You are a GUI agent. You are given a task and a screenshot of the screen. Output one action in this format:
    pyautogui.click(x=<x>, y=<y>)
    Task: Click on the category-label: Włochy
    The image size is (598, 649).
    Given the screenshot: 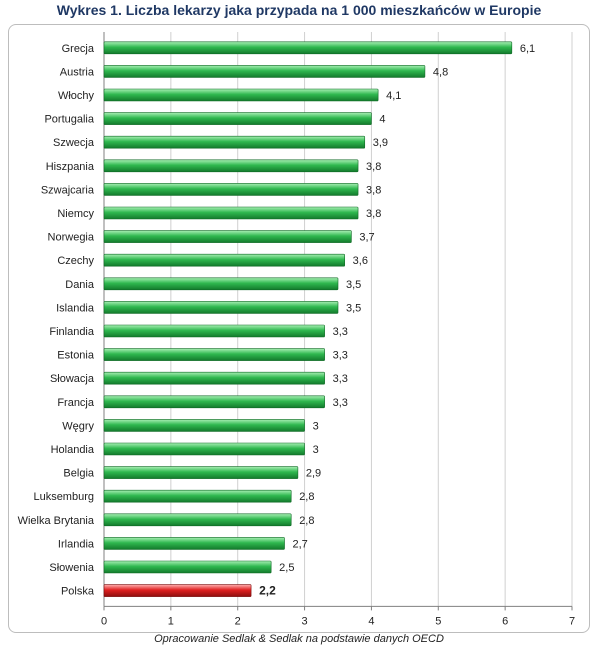 What is the action you would take?
    pyautogui.click(x=76, y=96)
    